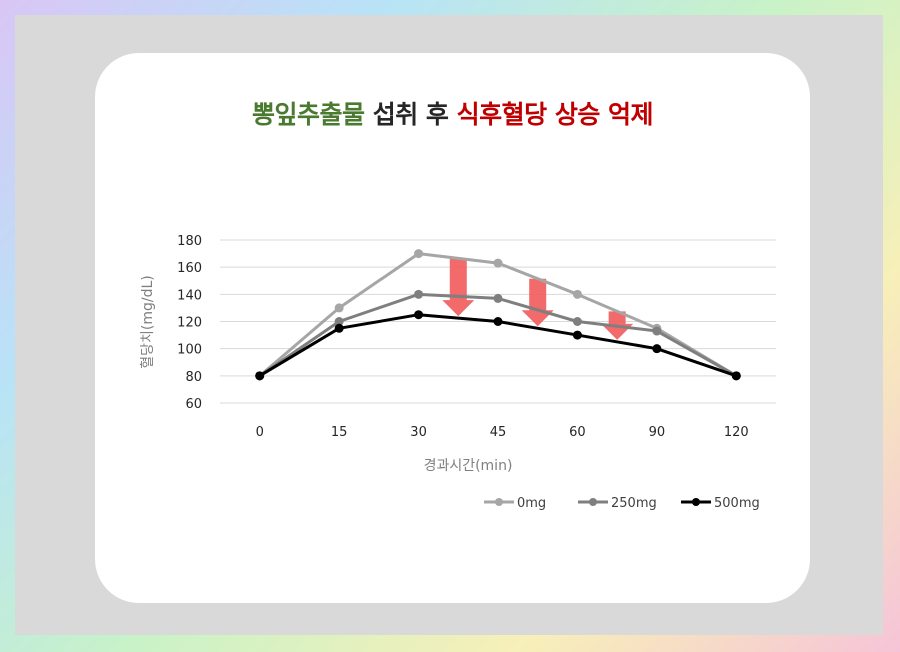 Image resolution: width=900 pixels, height=652 pixels. I want to click on legend-label-0mg: 0mg, so click(531, 503).